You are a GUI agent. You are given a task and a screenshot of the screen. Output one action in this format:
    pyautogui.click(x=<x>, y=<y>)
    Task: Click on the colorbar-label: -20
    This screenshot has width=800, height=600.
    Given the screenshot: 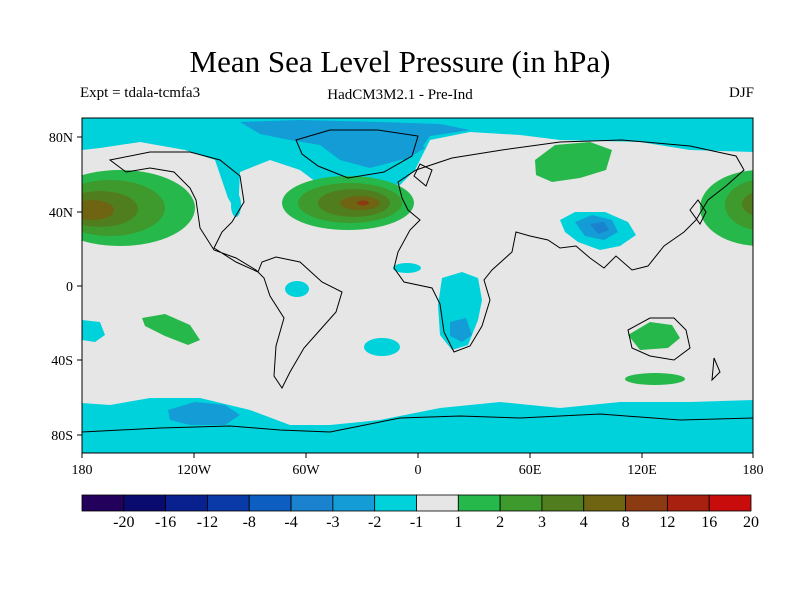 What is the action you would take?
    pyautogui.click(x=123, y=522)
    